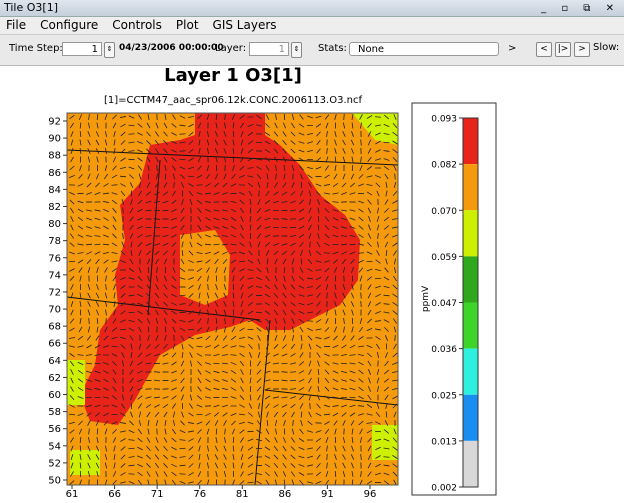 Image resolution: width=624 pixels, height=503 pixels. I want to click on menu-item: File, so click(16, 25).